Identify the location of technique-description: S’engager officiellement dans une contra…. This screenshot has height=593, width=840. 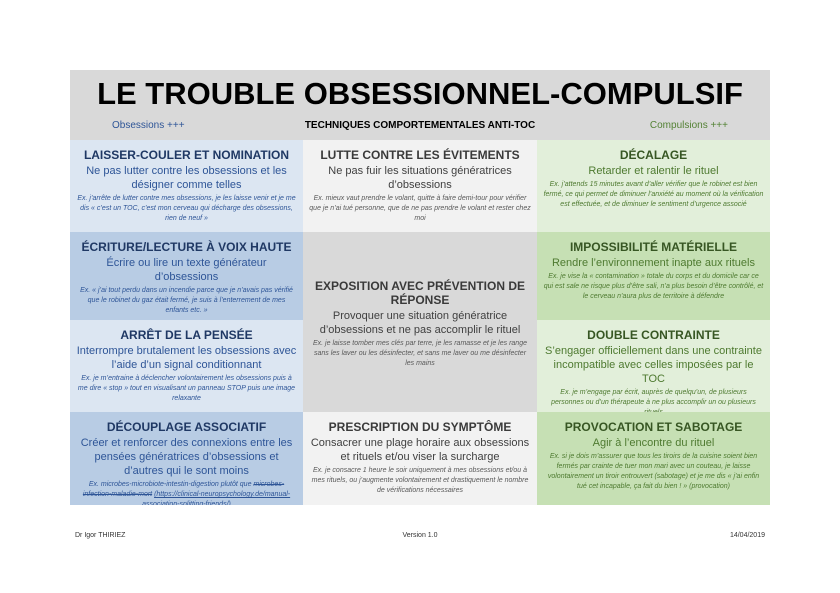
(653, 365).